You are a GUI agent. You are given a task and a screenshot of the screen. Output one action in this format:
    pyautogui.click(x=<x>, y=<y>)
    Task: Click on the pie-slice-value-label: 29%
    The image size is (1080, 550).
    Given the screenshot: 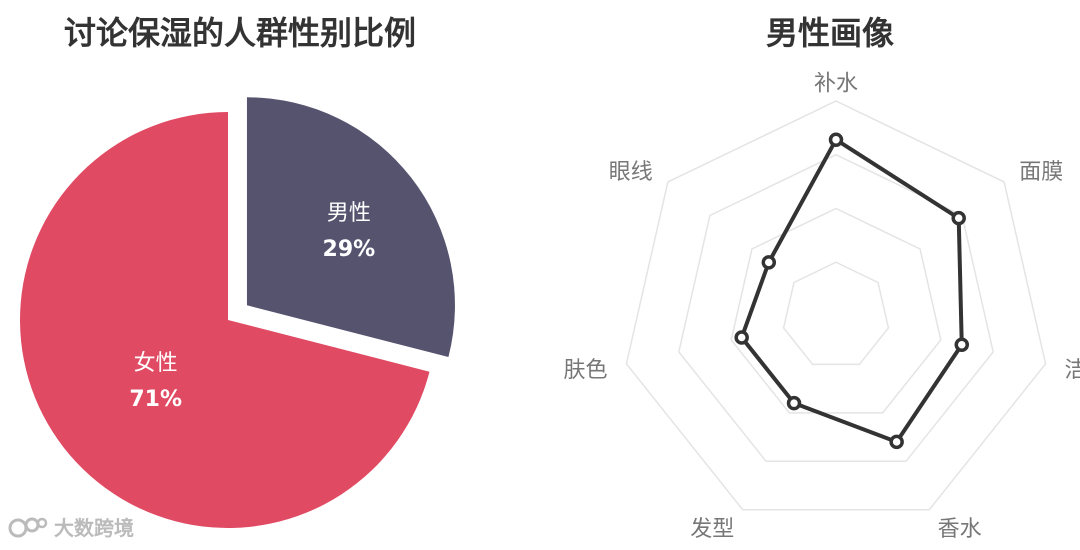 What is the action you would take?
    pyautogui.click(x=349, y=249)
    